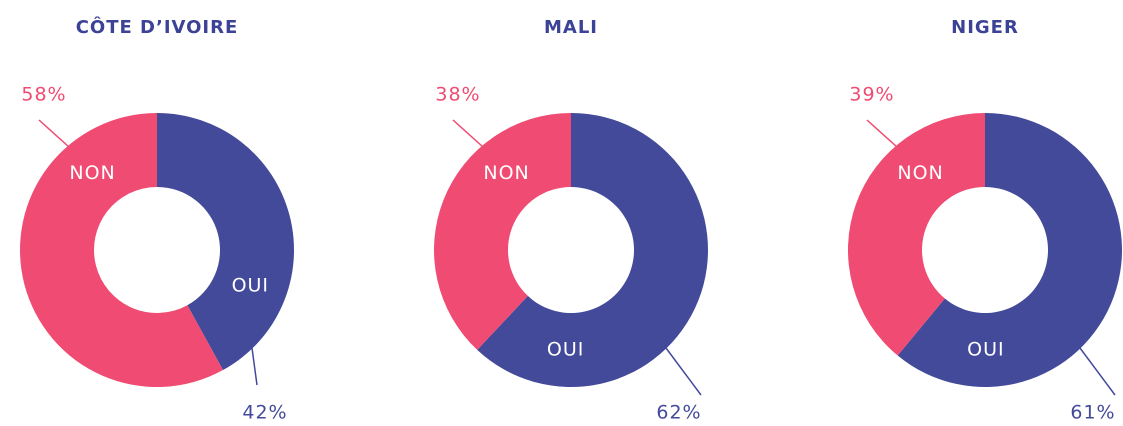 This screenshot has width=1123, height=426. Describe the element at coordinates (571, 27) in the screenshot. I see `chart-title: MALI` at that location.